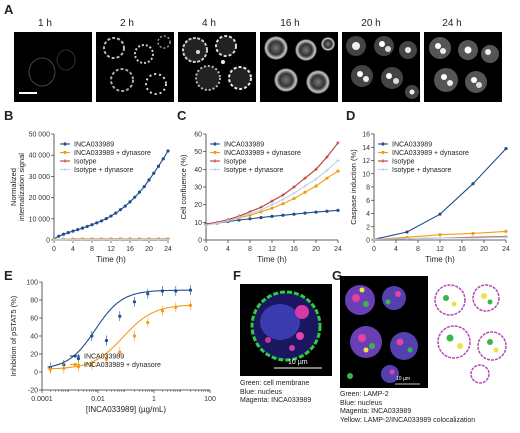 The width and height of the screenshot is (520, 433). What do you see at coordinates (34, 301) in the screenshot?
I see `y-tick-label: 80` at bounding box center [34, 301].